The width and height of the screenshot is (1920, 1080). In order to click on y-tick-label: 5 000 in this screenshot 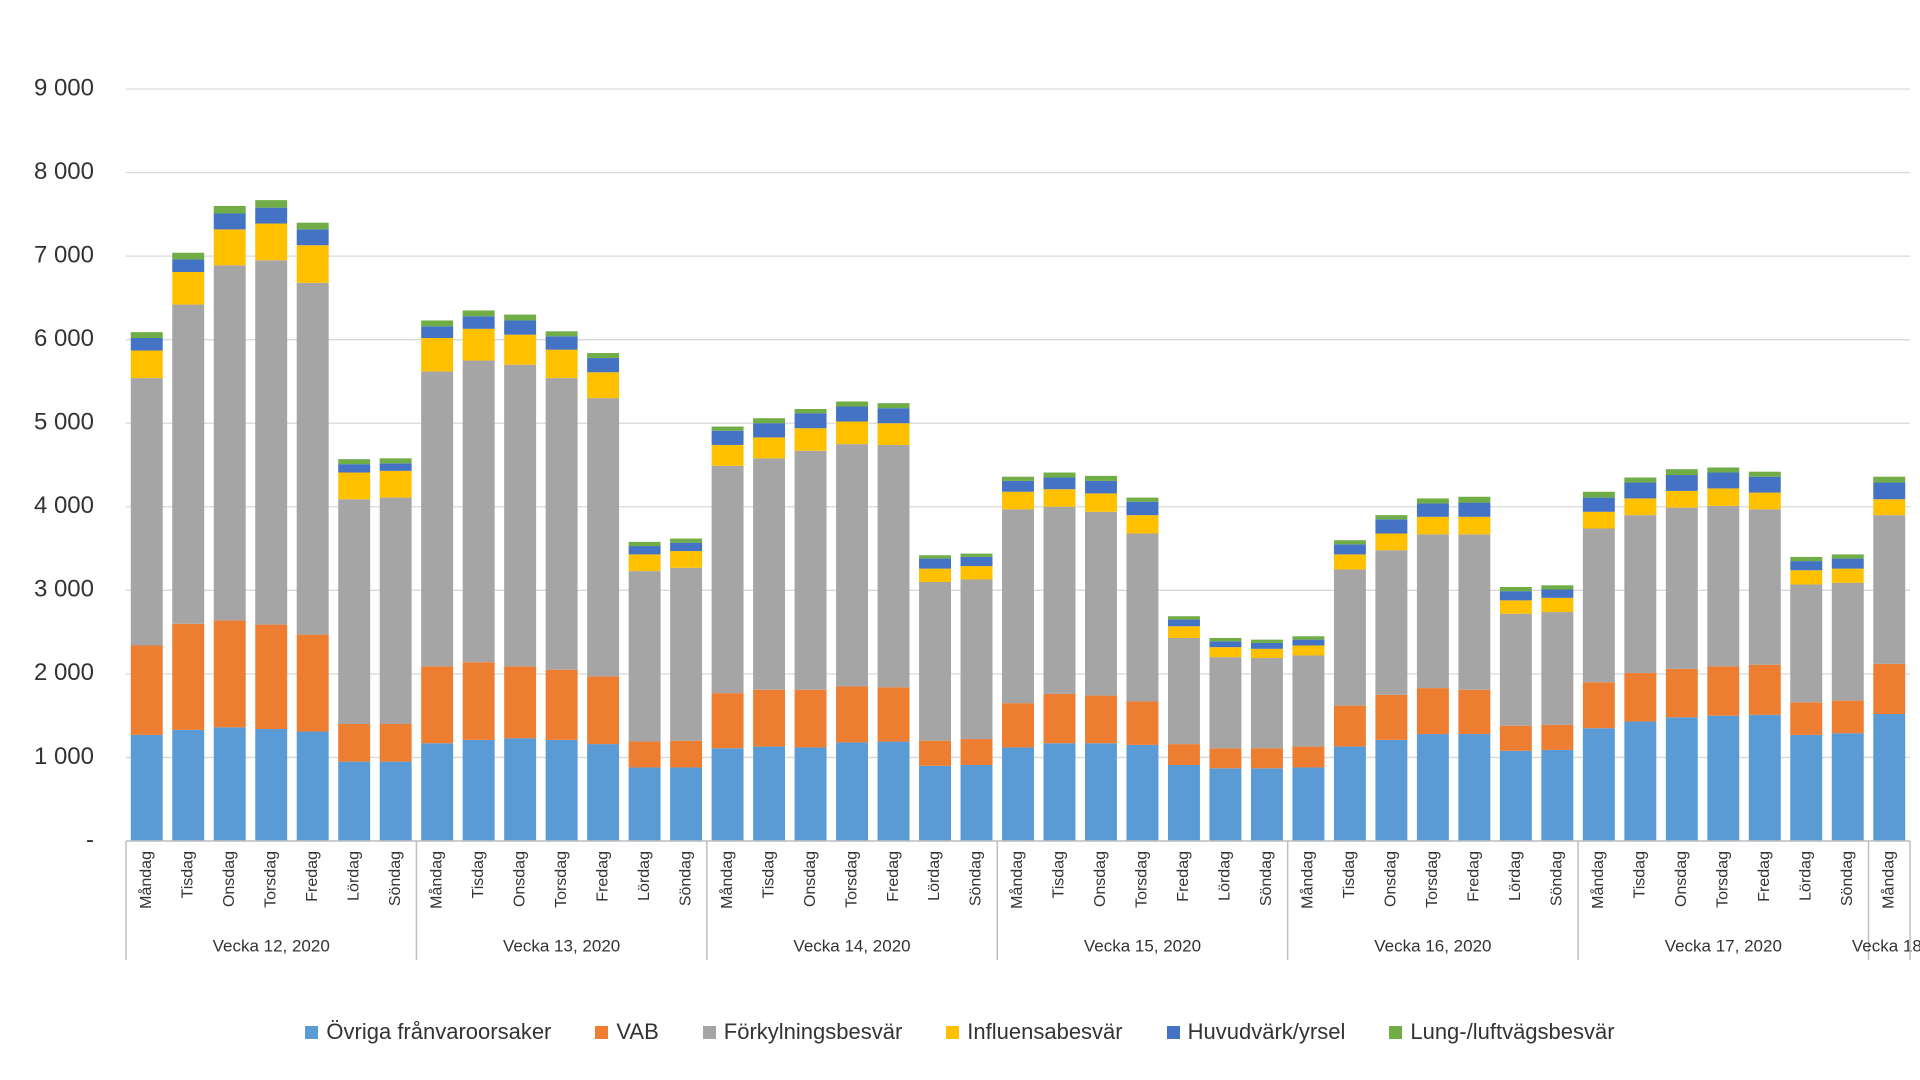, I will do `click(64, 422)`.